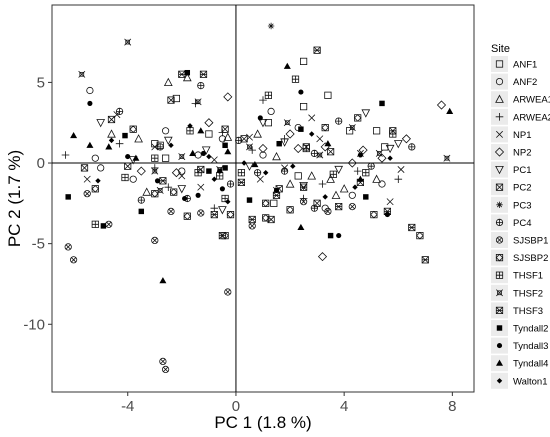 This screenshot has height=437, width=550. What do you see at coordinates (452, 406) in the screenshot?
I see `x-tick-label: 8` at bounding box center [452, 406].